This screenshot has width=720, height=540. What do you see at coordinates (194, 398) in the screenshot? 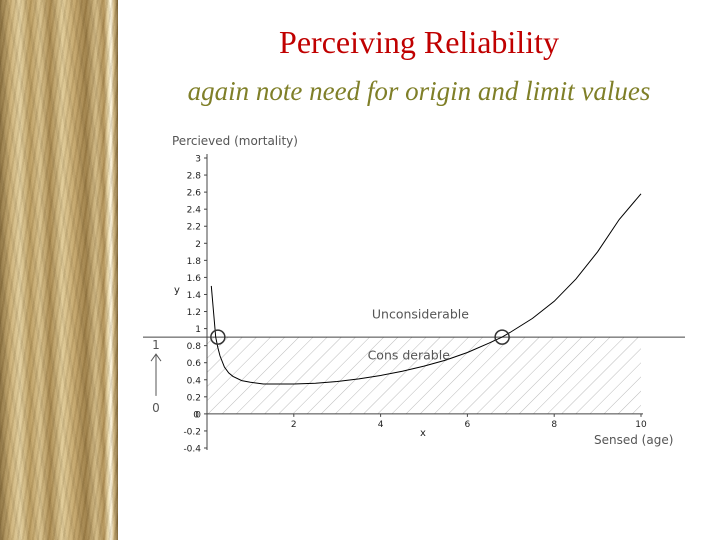
I see `y-tick-label: 0.2` at bounding box center [194, 398].